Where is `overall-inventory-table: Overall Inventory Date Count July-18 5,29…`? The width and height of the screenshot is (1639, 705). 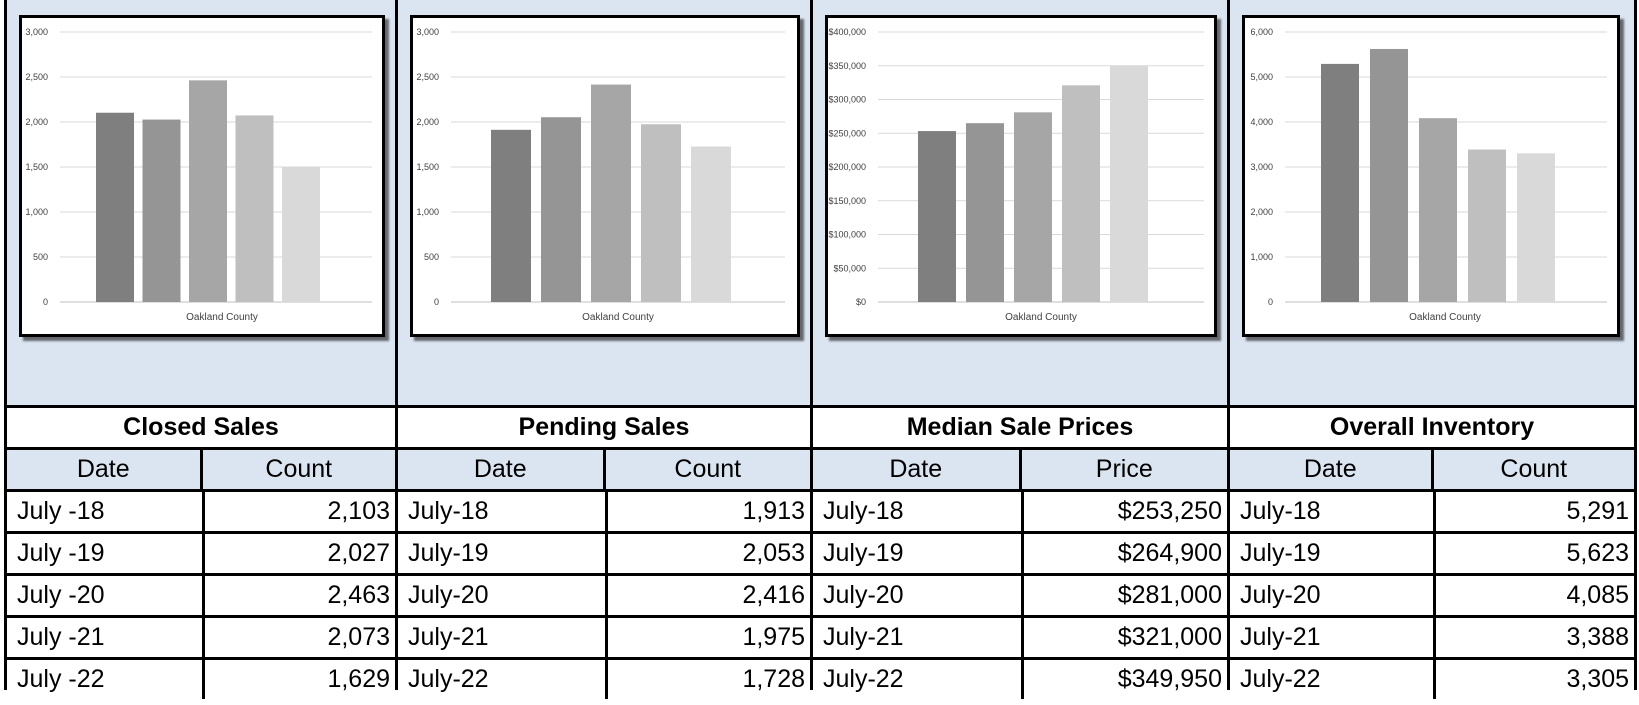 overall-inventory-table: Overall Inventory Date Count July-18 5,29… is located at coordinates (1432, 552).